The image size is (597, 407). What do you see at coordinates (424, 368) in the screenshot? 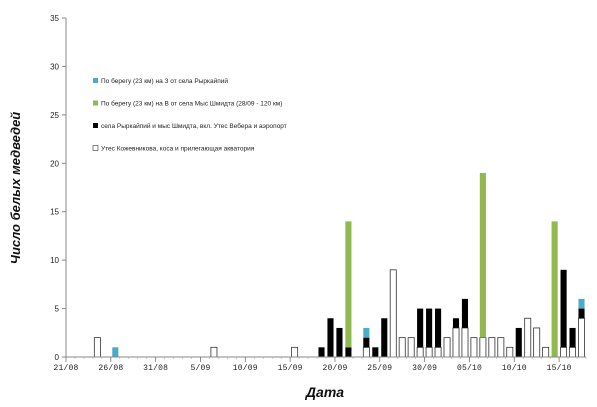
I see `x-tick-label: 30/09` at bounding box center [424, 368].